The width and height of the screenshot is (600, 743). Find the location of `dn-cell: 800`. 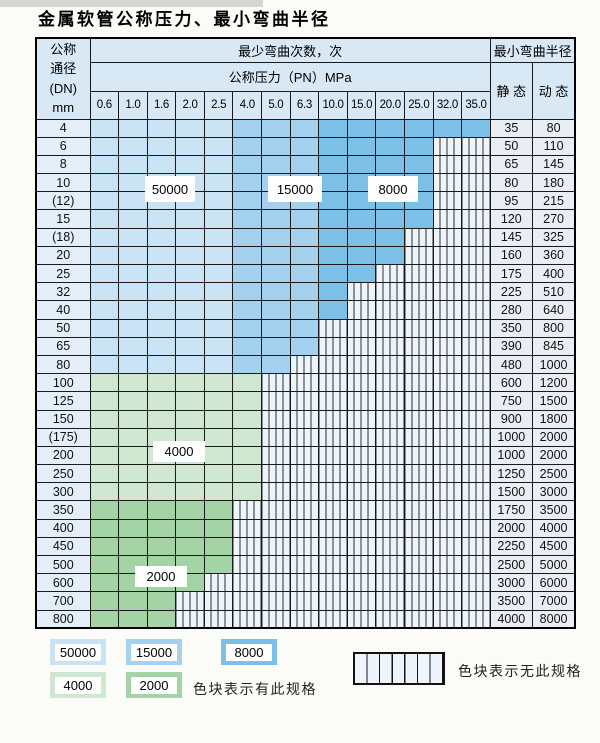

dn-cell: 800 is located at coordinates (63, 619).